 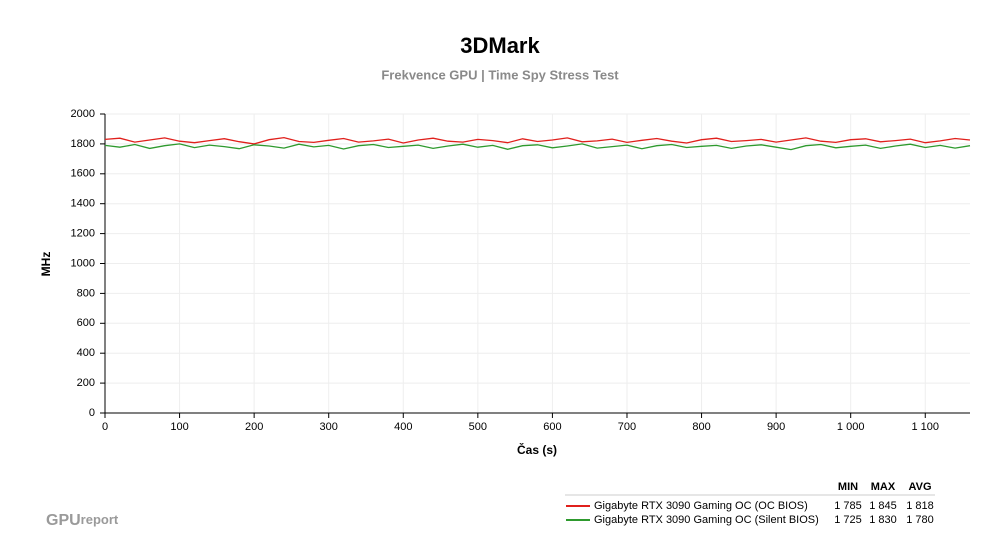 I want to click on y-tick-label: 1200, so click(x=83, y=234).